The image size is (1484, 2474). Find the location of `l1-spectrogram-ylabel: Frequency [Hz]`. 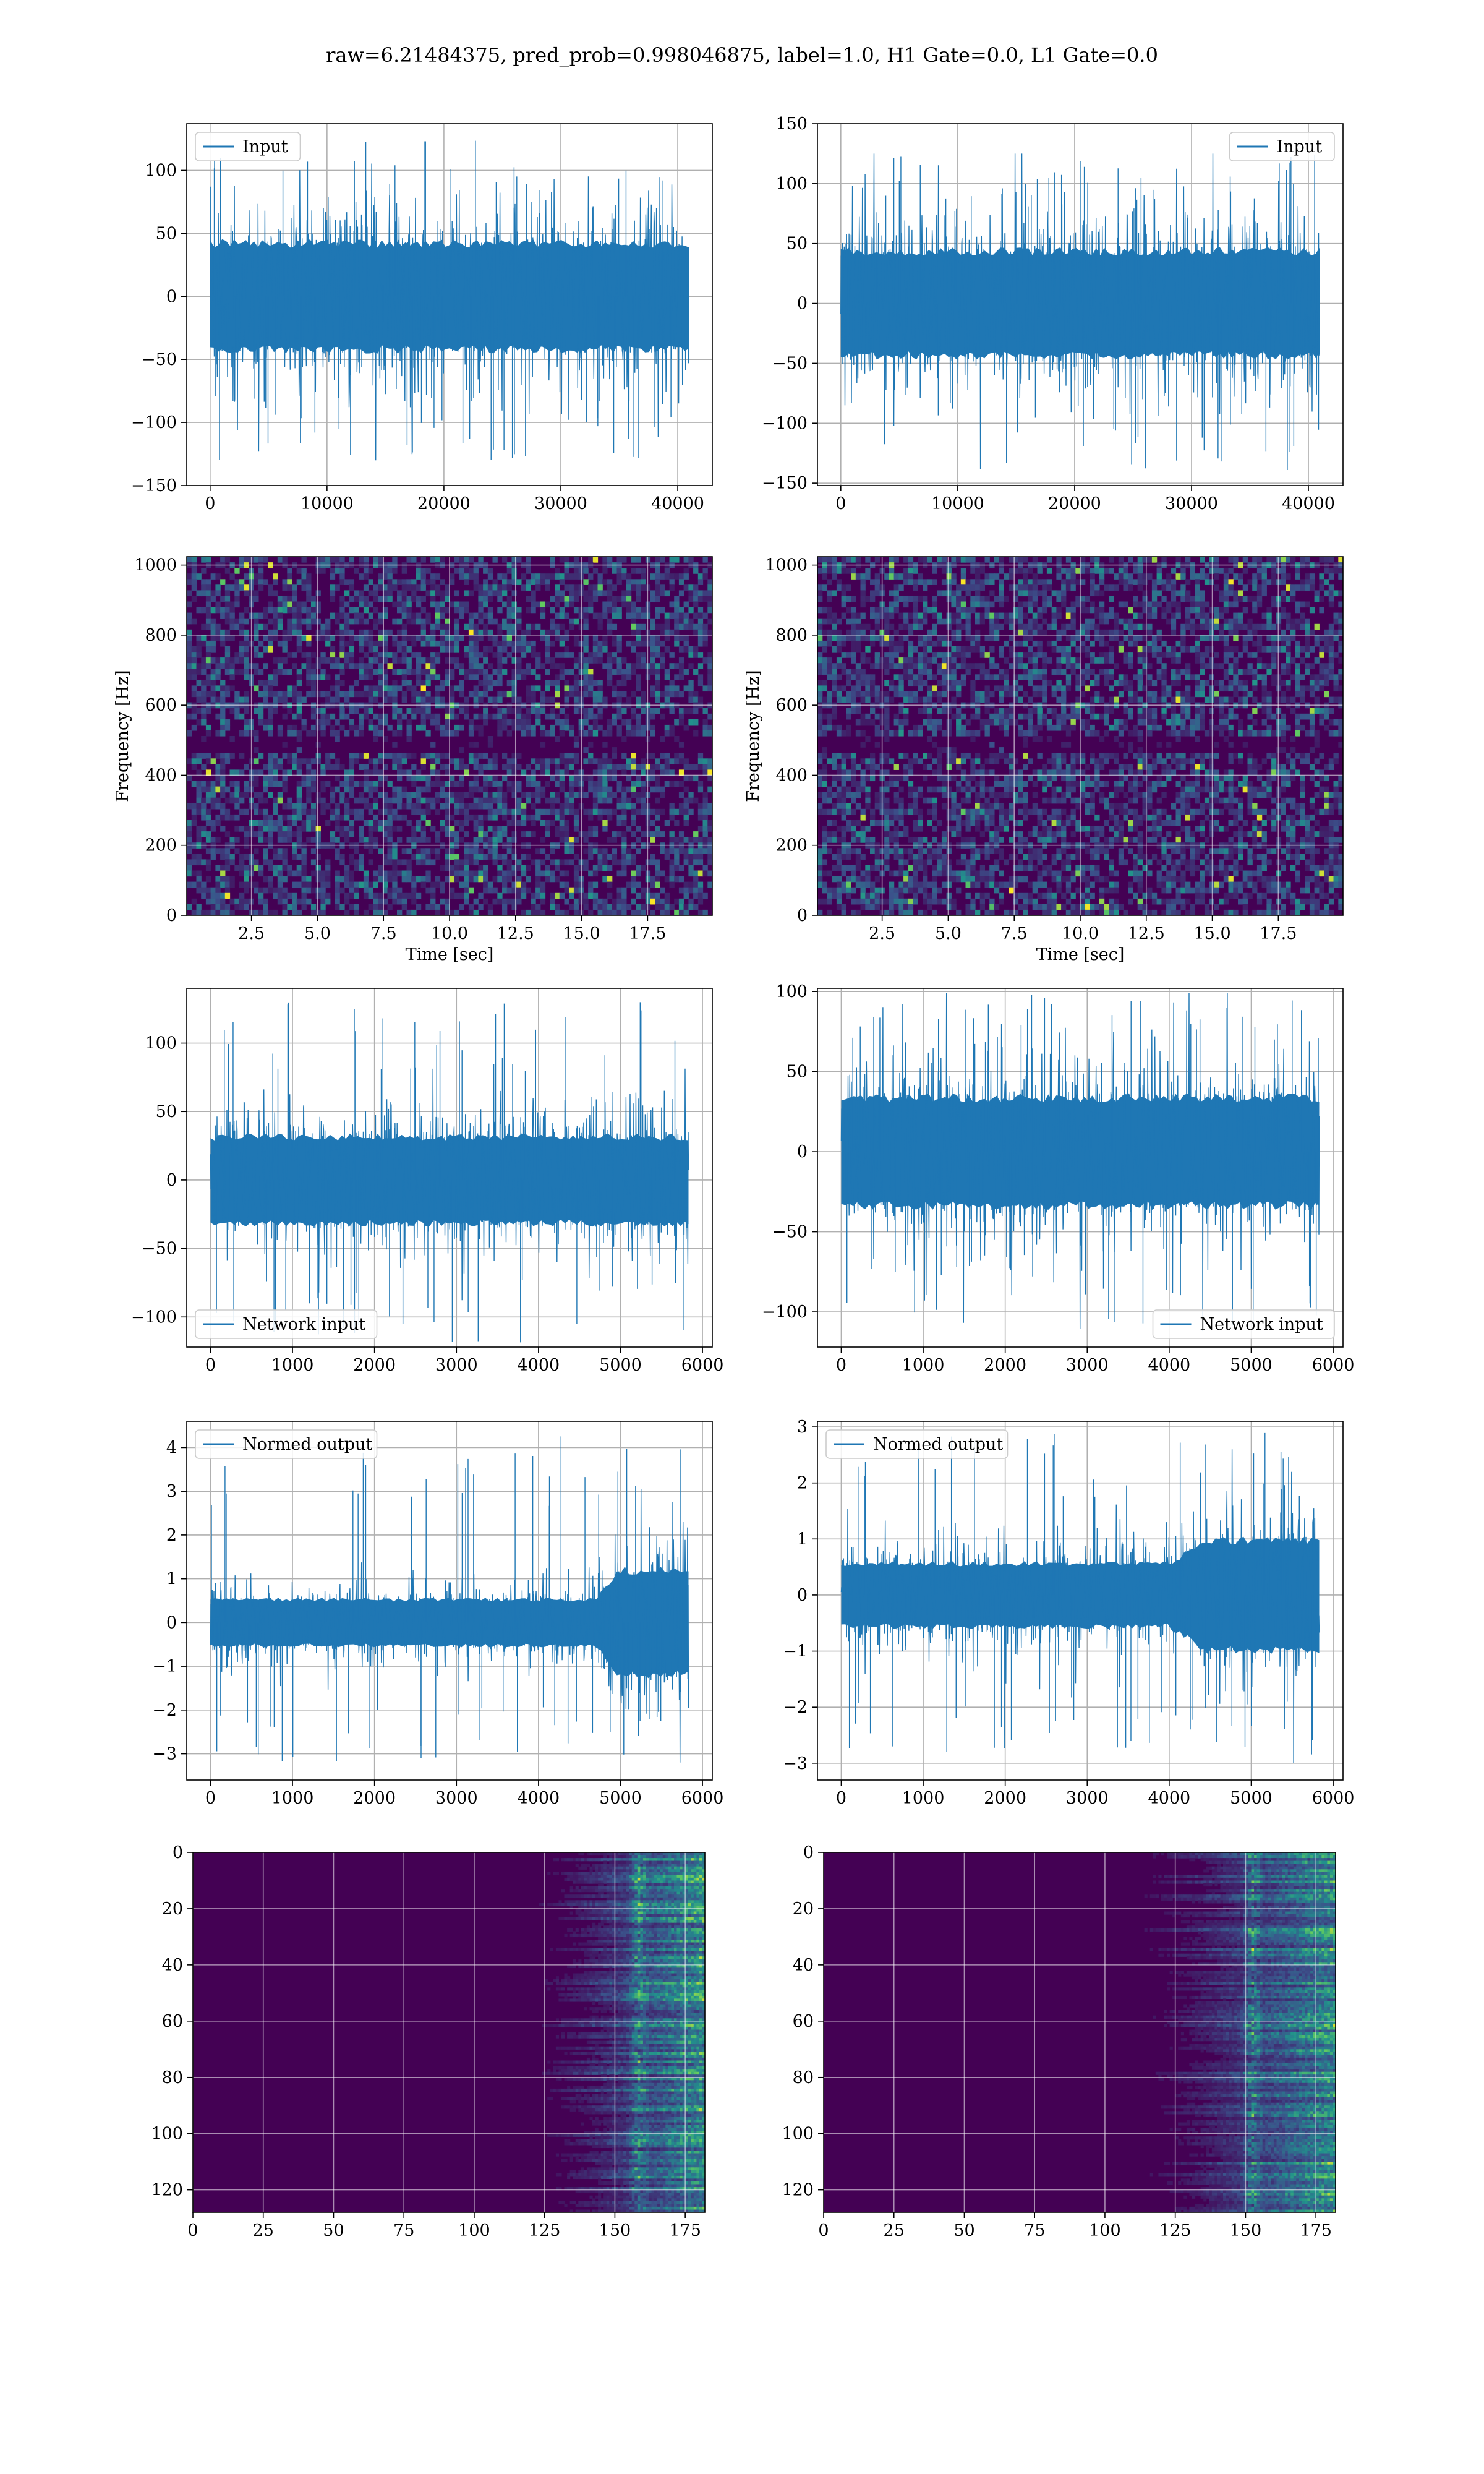

l1-spectrogram-ylabel: Frequency [Hz] is located at coordinates (753, 736).